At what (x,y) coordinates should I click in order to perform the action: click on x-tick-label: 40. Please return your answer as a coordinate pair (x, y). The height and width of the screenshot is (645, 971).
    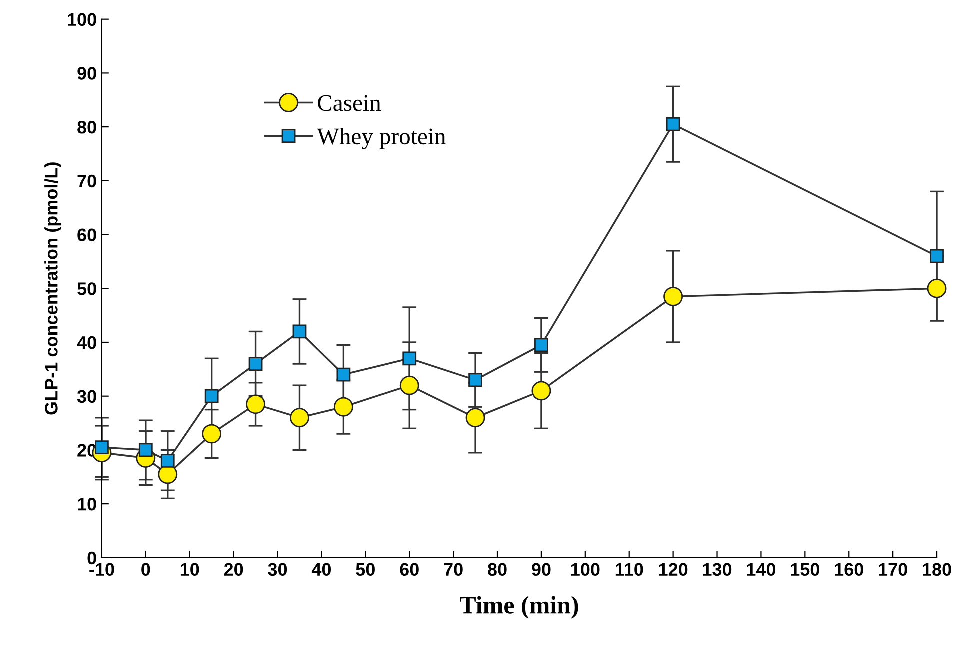
    Looking at the image, I should click on (322, 569).